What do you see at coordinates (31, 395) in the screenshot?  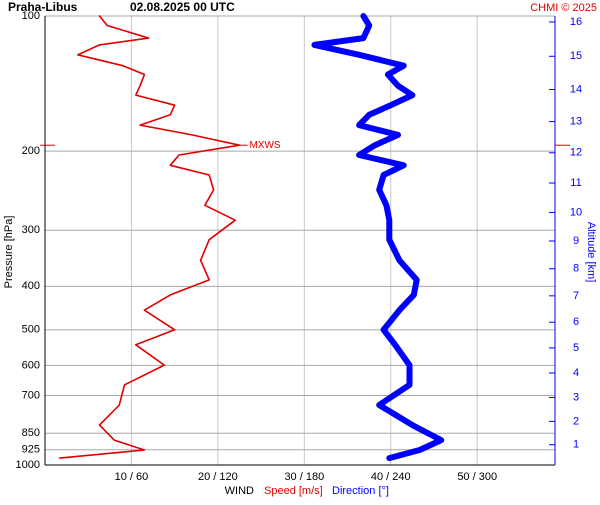 I see `y-tick-label: 700` at bounding box center [31, 395].